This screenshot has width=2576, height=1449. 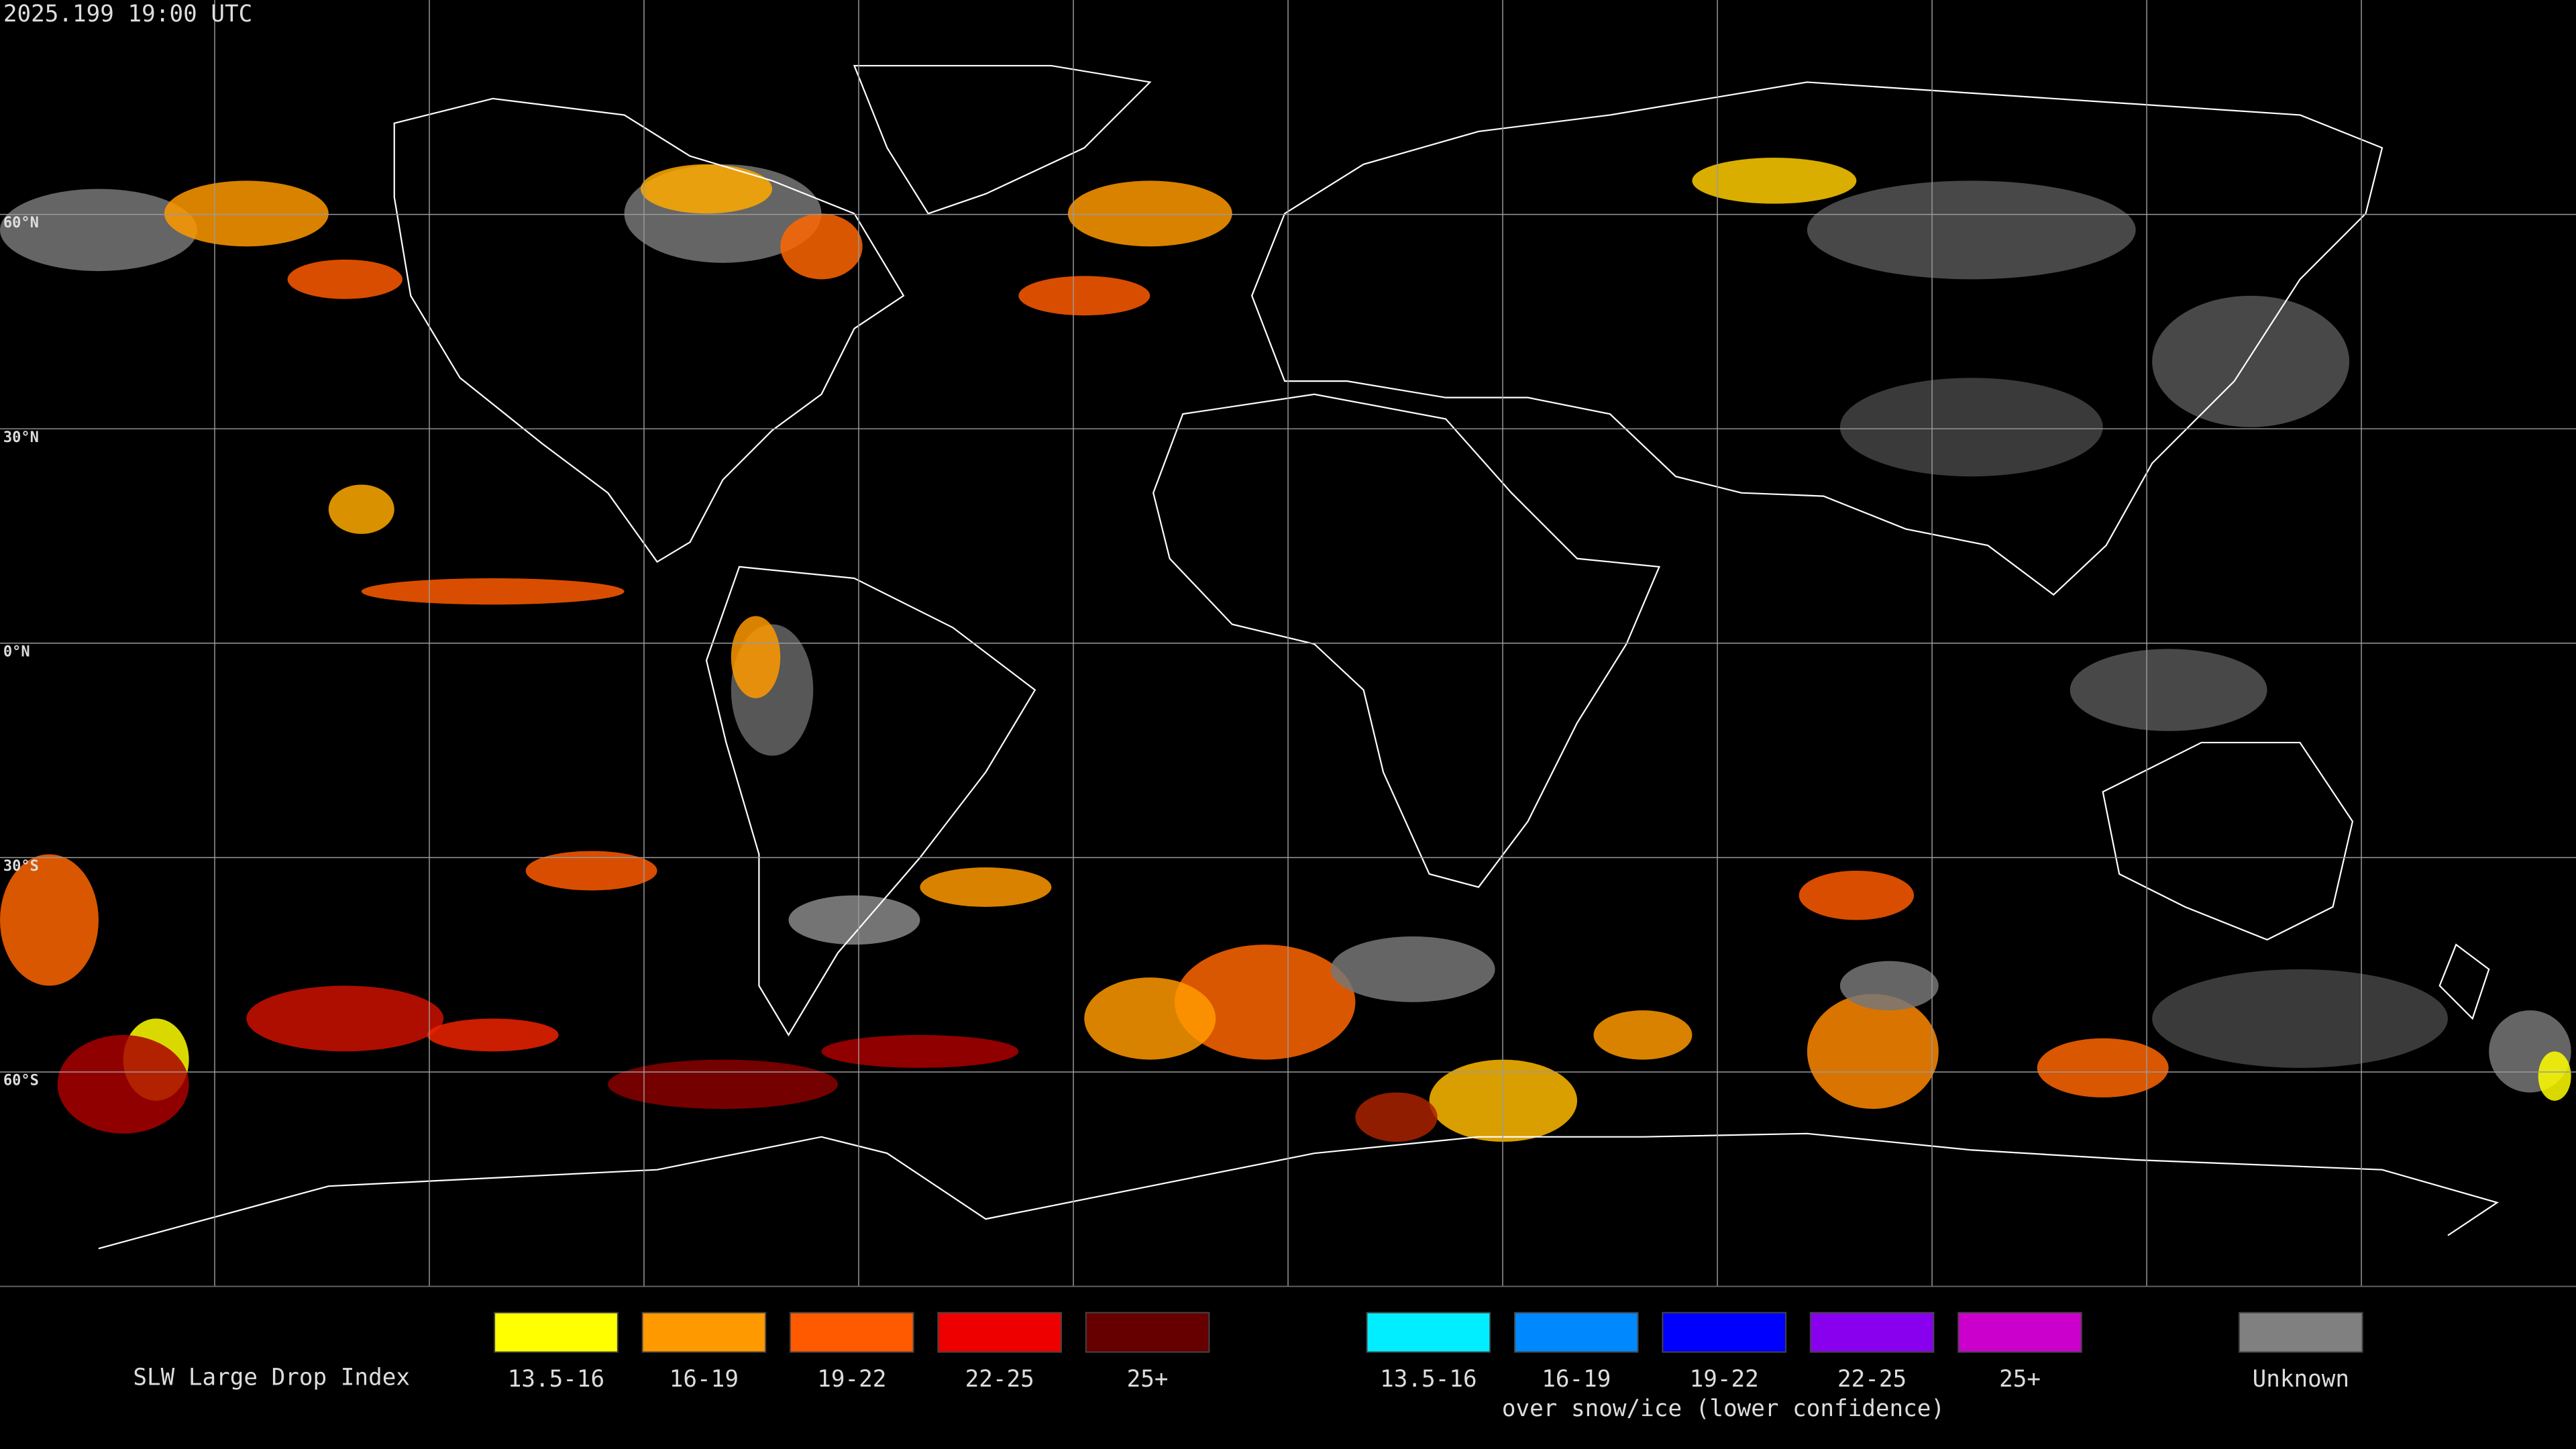 What do you see at coordinates (271, 1377) in the screenshot?
I see `legend-title: SLW Large Drop Index` at bounding box center [271, 1377].